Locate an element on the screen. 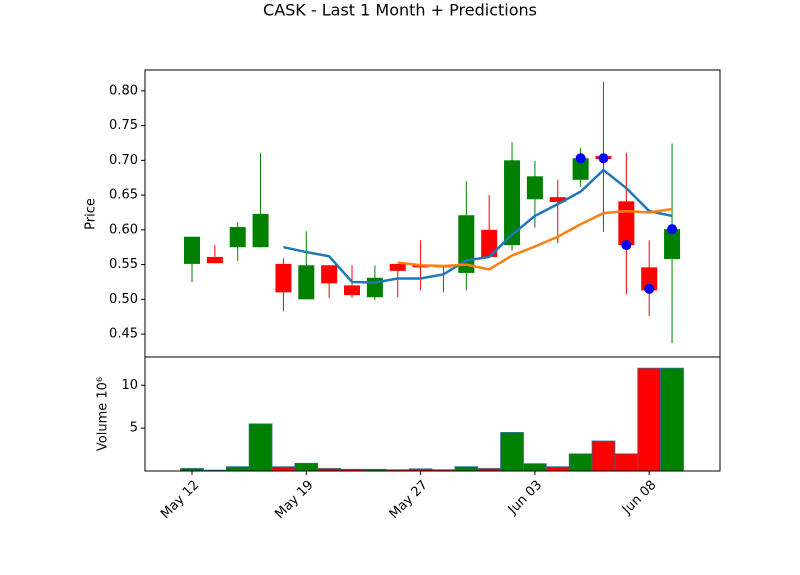  x-tick-label: Jun 03 is located at coordinates (525, 498).